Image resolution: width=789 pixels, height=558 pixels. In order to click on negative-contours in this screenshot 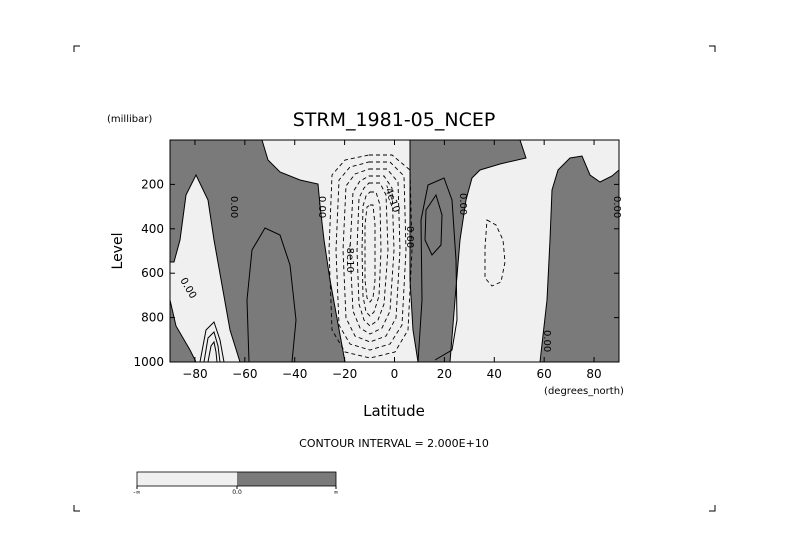, I will do `click(417, 256)`.